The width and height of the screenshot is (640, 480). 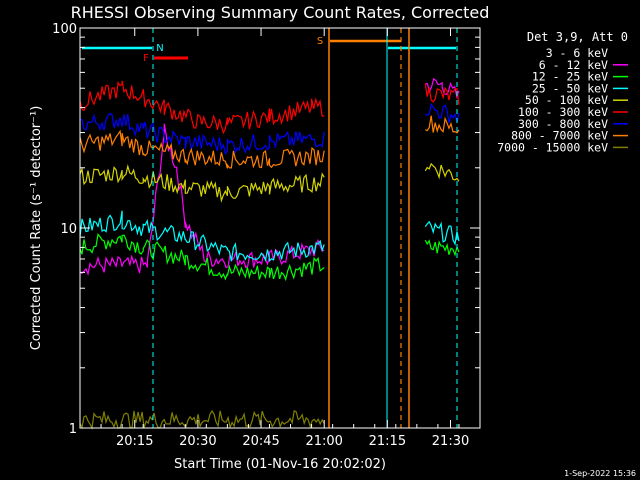 What do you see at coordinates (570, 77) in the screenshot?
I see `legend-label-2: 12 - 25 keV` at bounding box center [570, 77].